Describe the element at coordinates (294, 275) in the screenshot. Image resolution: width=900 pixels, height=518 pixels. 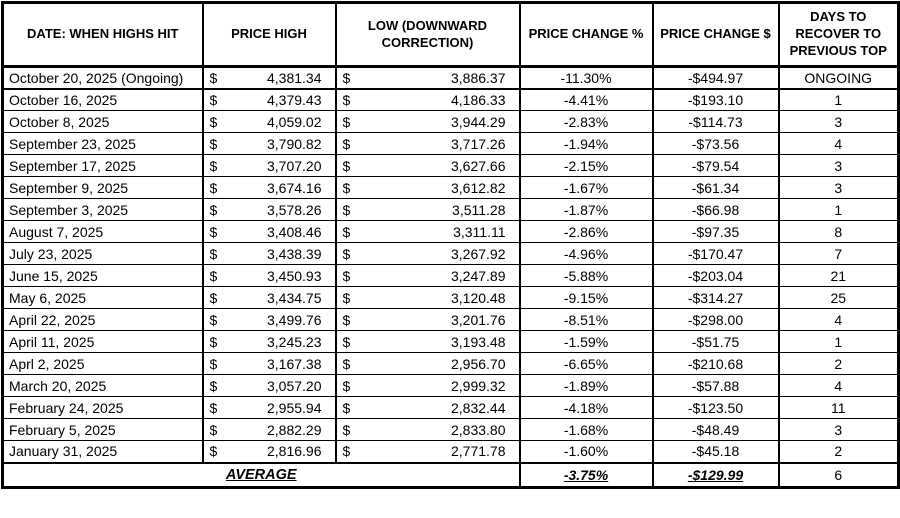
I see `amount-value: 3,450.93` at that location.